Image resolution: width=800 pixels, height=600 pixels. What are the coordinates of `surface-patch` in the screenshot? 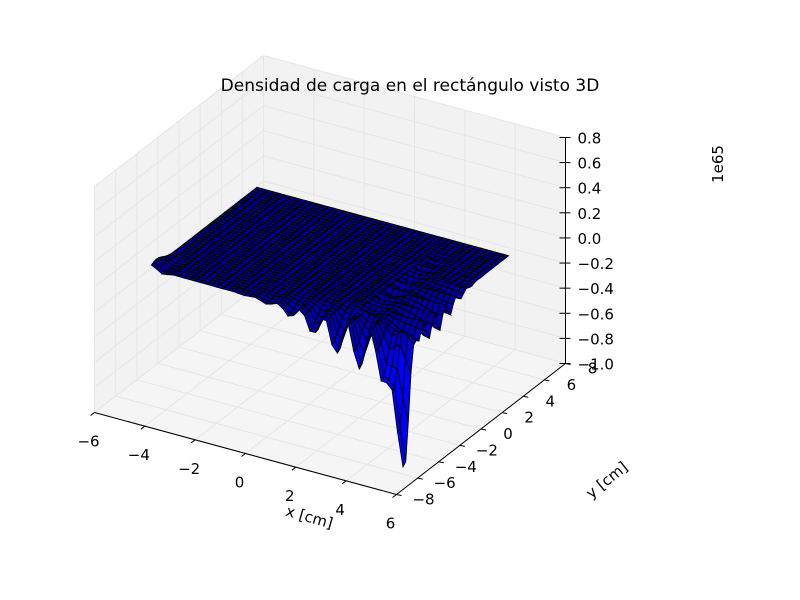 It's located at (402, 448).